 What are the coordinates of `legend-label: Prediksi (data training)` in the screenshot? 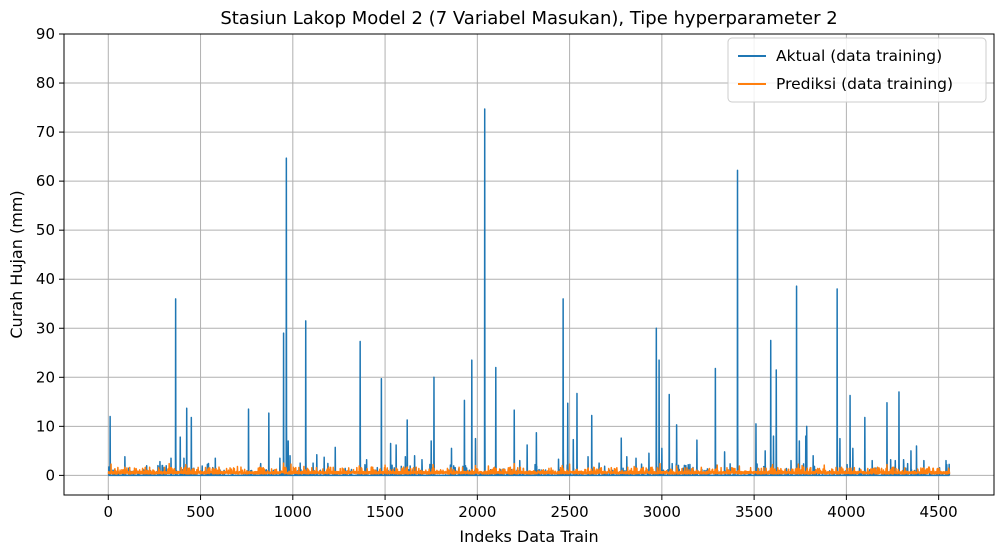 It's located at (864, 84).